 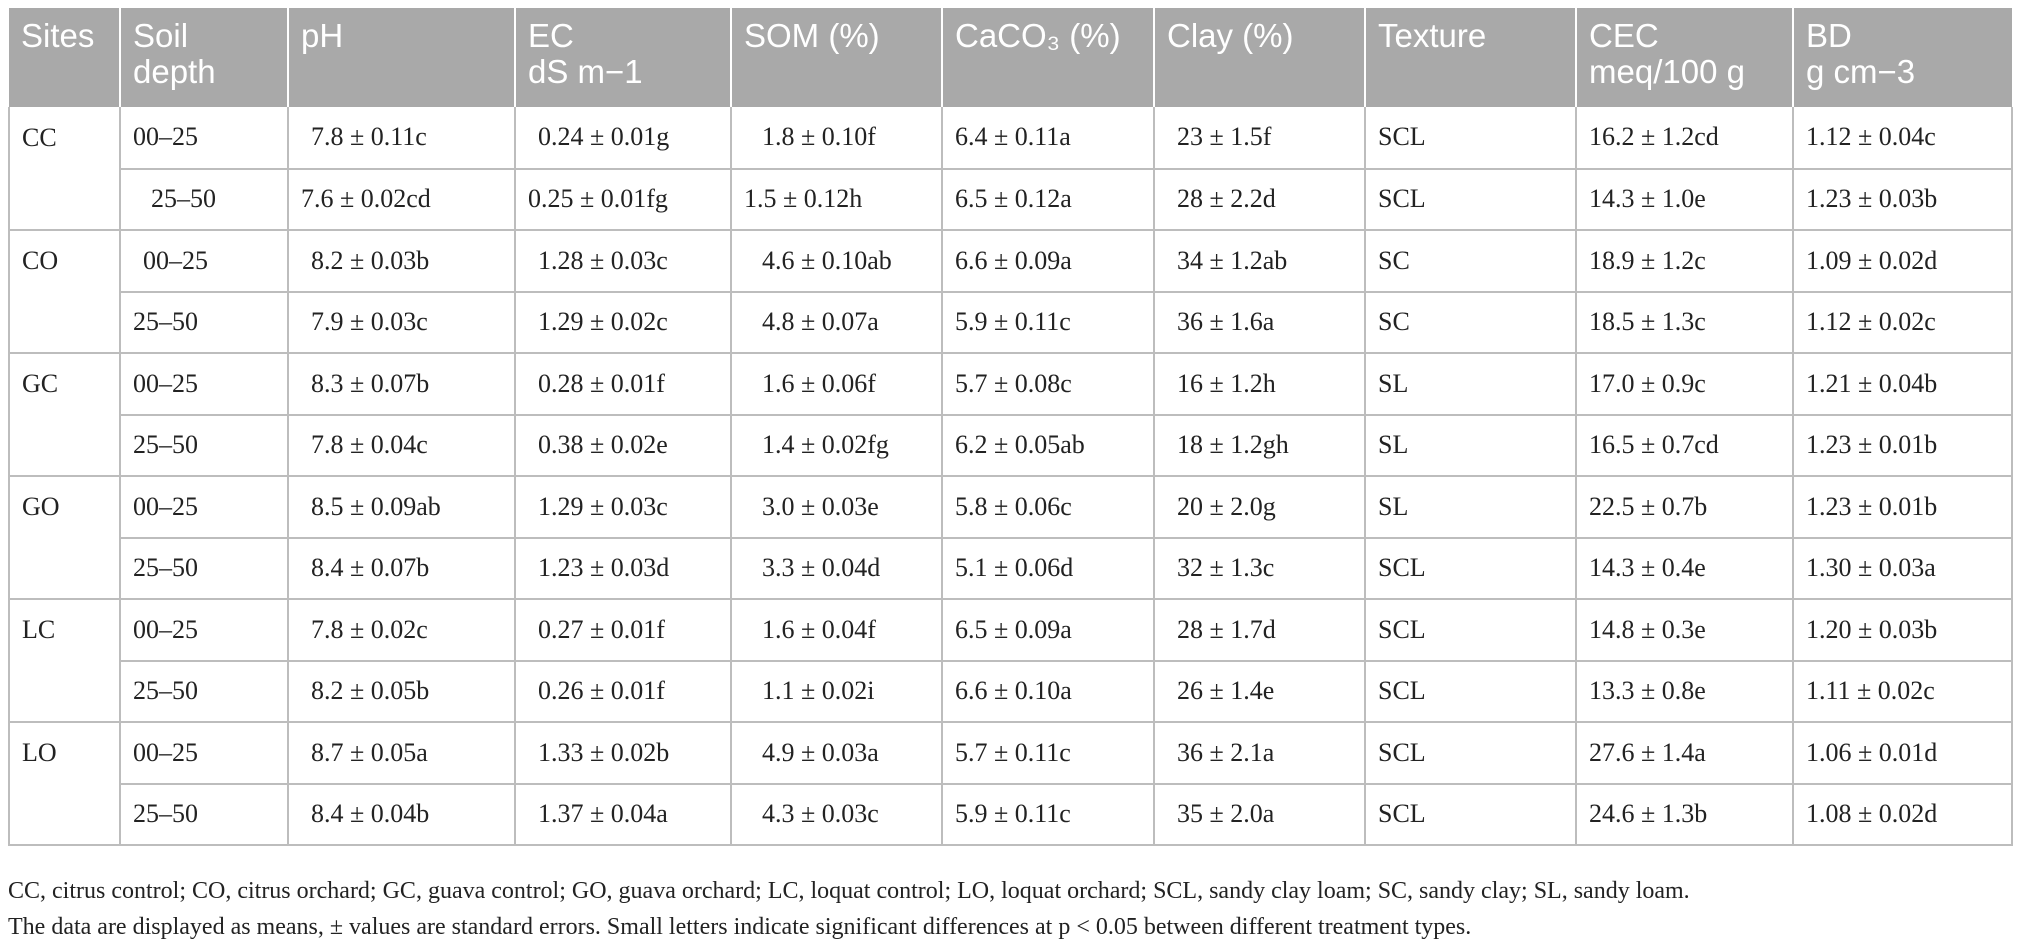 I want to click on table-cell-texture: SC, so click(x=1471, y=322).